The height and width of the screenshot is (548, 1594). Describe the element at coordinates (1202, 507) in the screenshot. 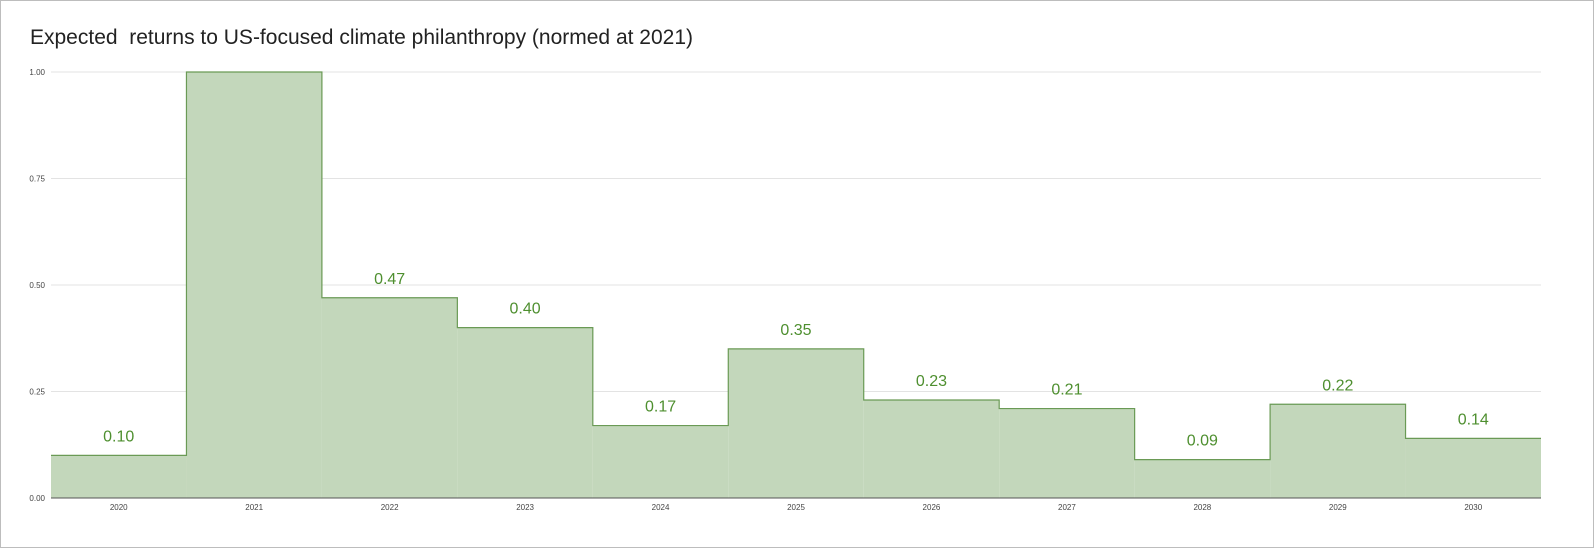

I see `x-tick-label: 2028` at that location.